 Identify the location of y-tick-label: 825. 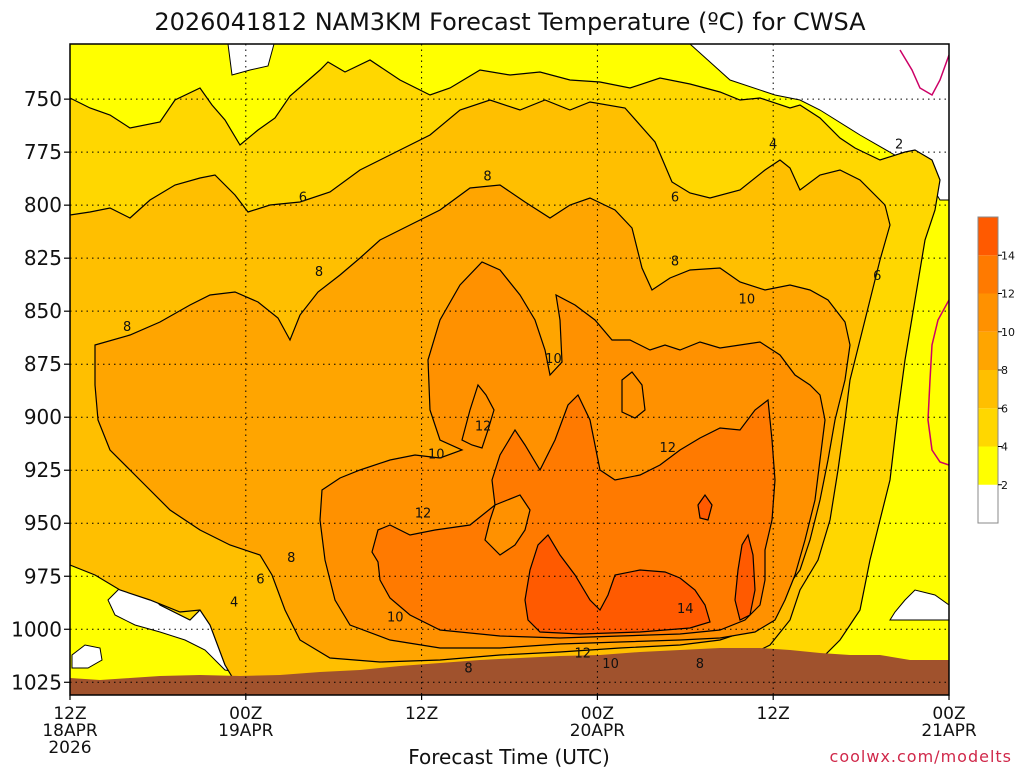
(43, 258).